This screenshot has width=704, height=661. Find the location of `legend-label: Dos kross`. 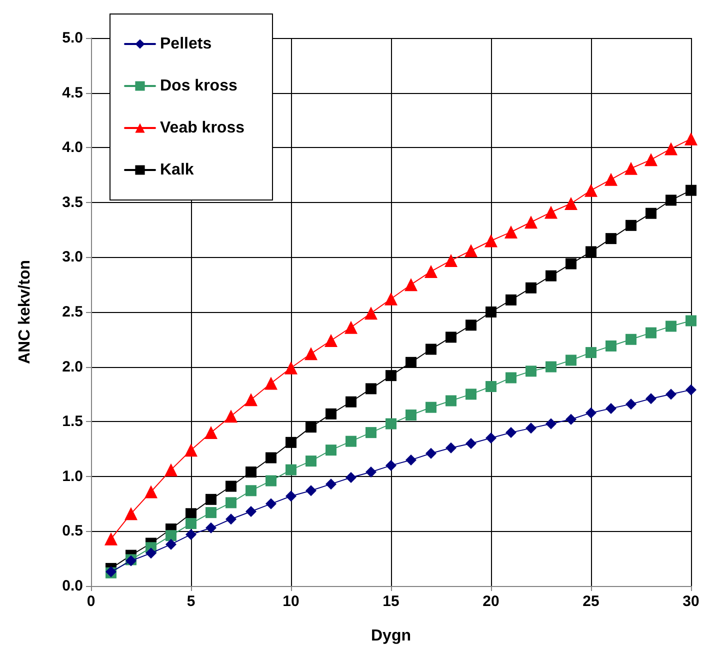

legend-label: Dos kross is located at coordinates (199, 86).